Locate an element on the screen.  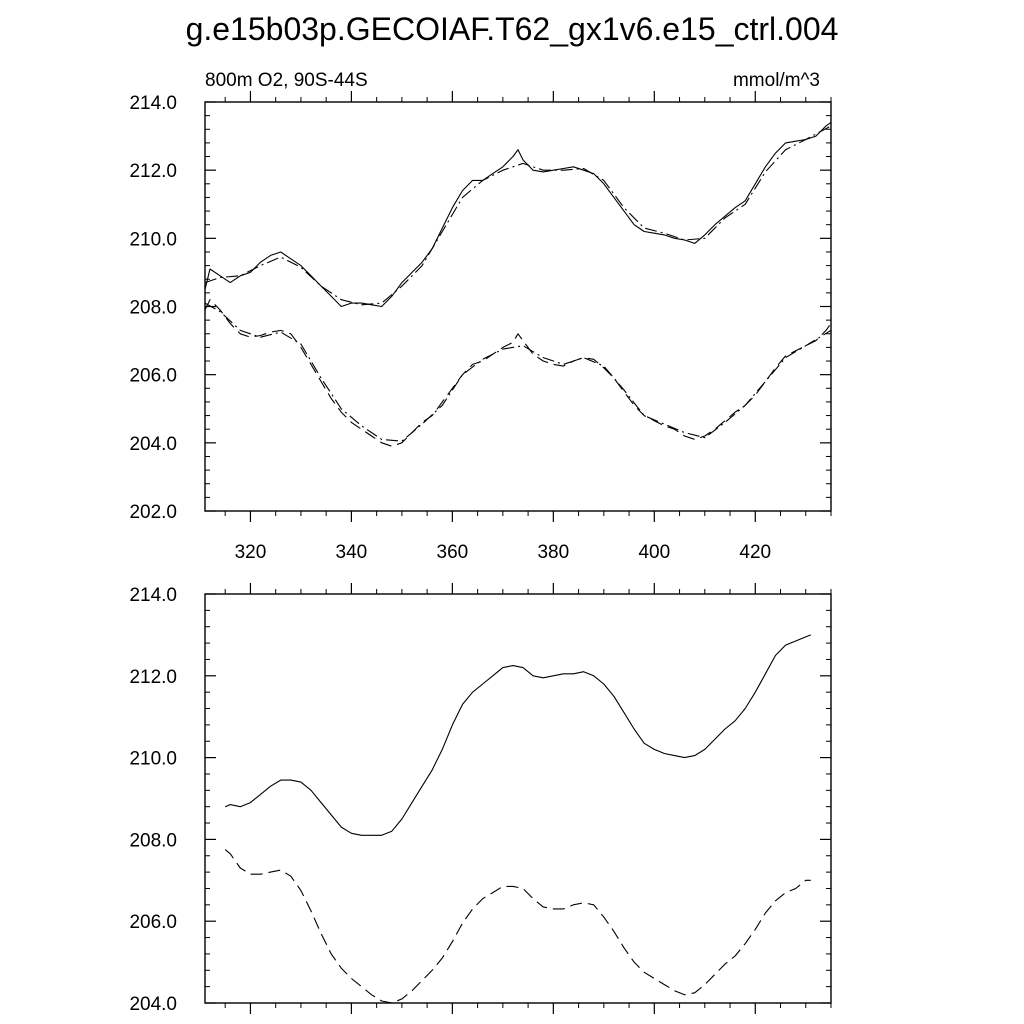
x-tick-label: 420 is located at coordinates (755, 552).